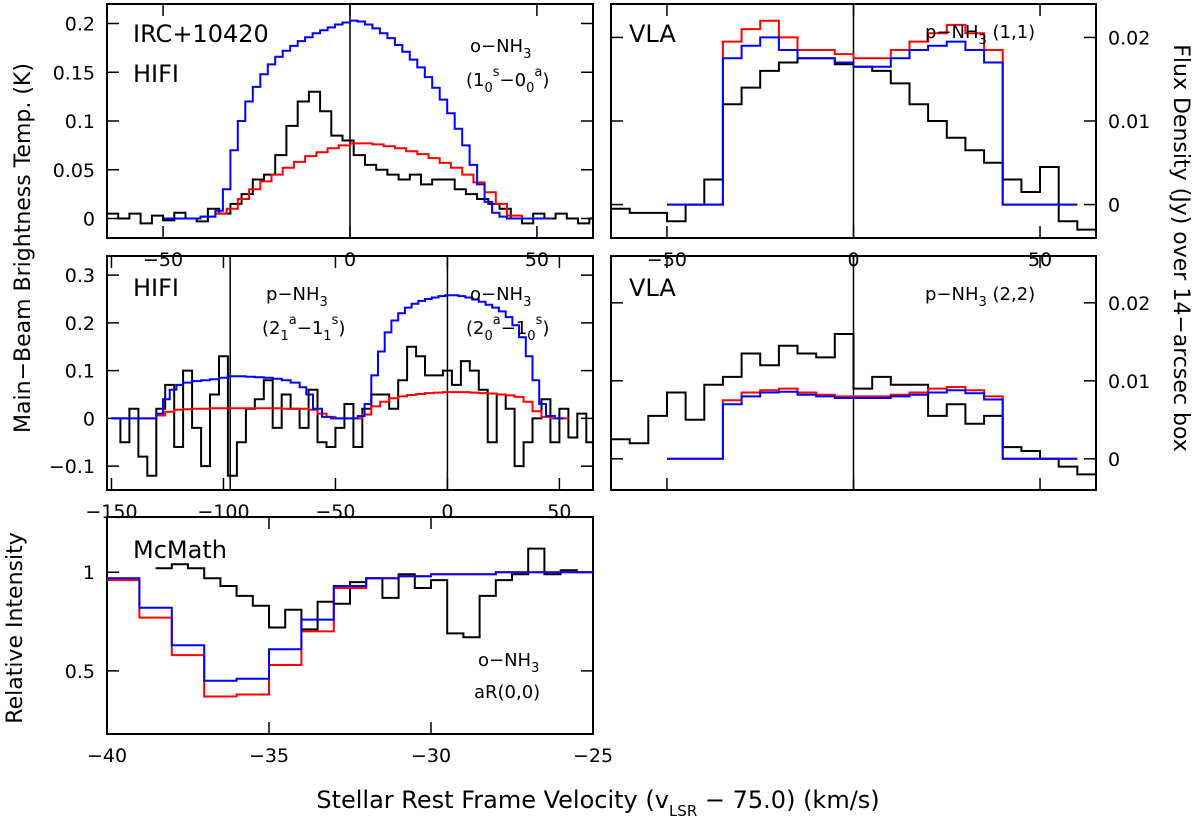  What do you see at coordinates (156, 74) in the screenshot?
I see `p1-subtitle: HIFI` at bounding box center [156, 74].